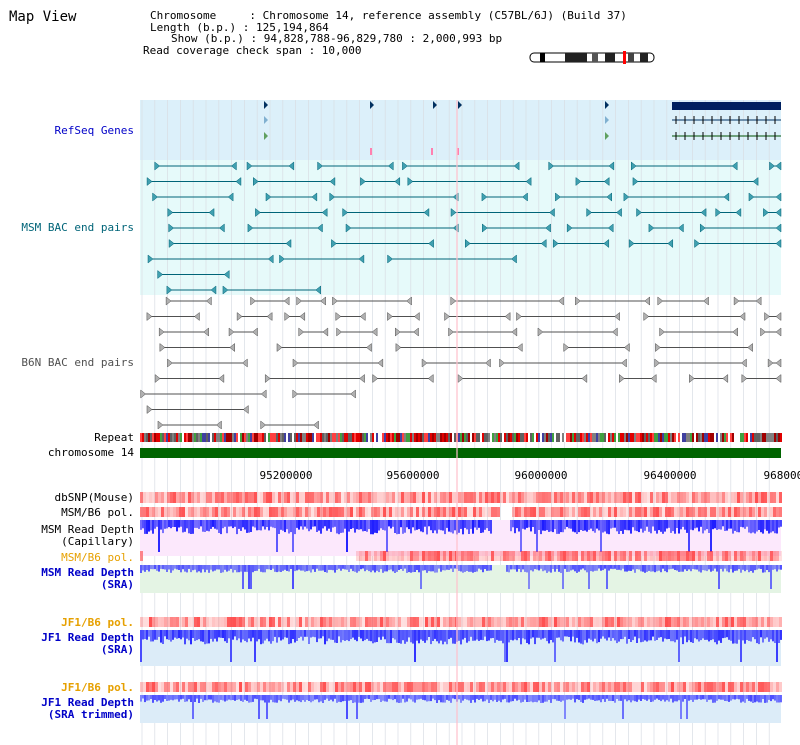 This screenshot has height=745, width=800. I want to click on msm-b6-pol-label-1: MSM/B6 pol., so click(97, 512).